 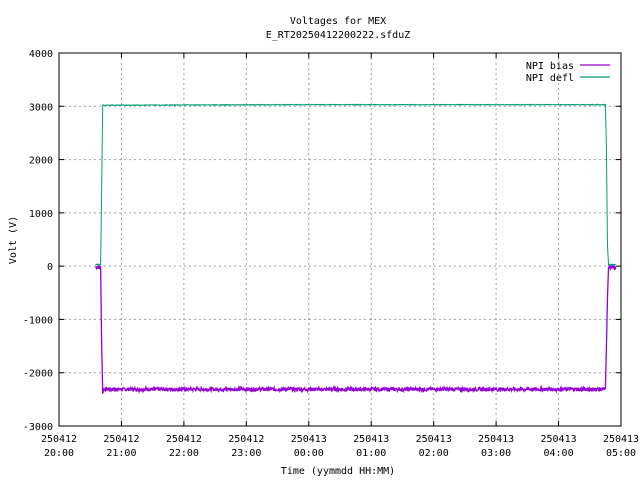 What do you see at coordinates (338, 471) in the screenshot?
I see `x-axis-label: Time (yymmdd HH:MM)` at bounding box center [338, 471].